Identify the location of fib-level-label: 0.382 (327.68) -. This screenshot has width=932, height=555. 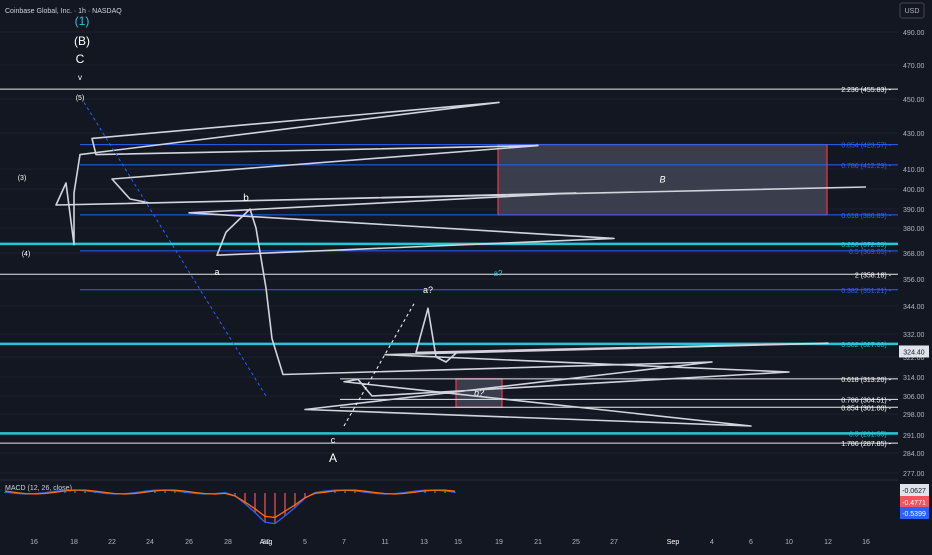
(866, 345).